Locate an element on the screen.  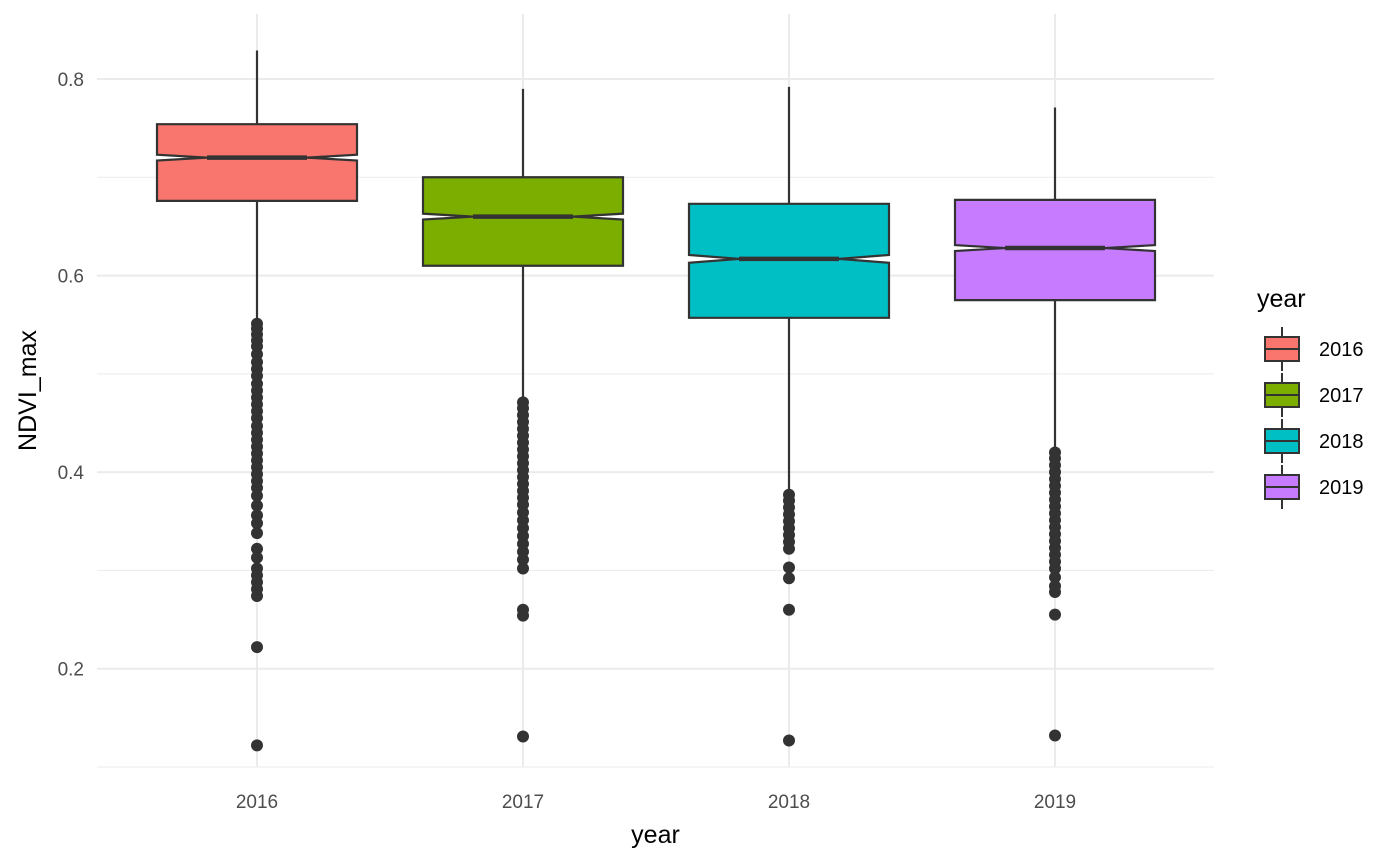
x-tick-label: 2017 is located at coordinates (523, 802).